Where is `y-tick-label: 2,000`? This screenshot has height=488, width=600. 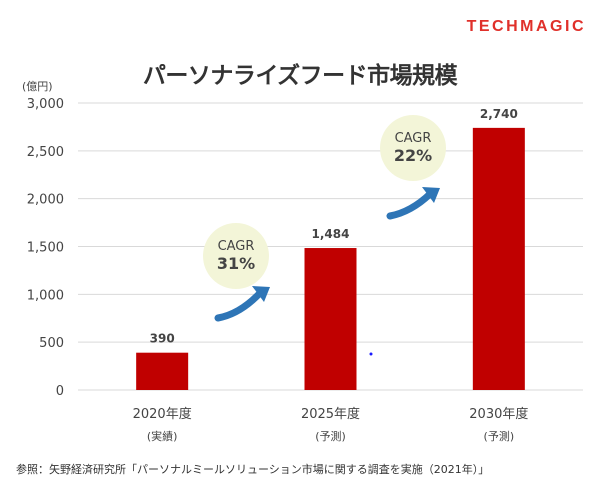
y-tick-label: 2,000 is located at coordinates (45, 200).